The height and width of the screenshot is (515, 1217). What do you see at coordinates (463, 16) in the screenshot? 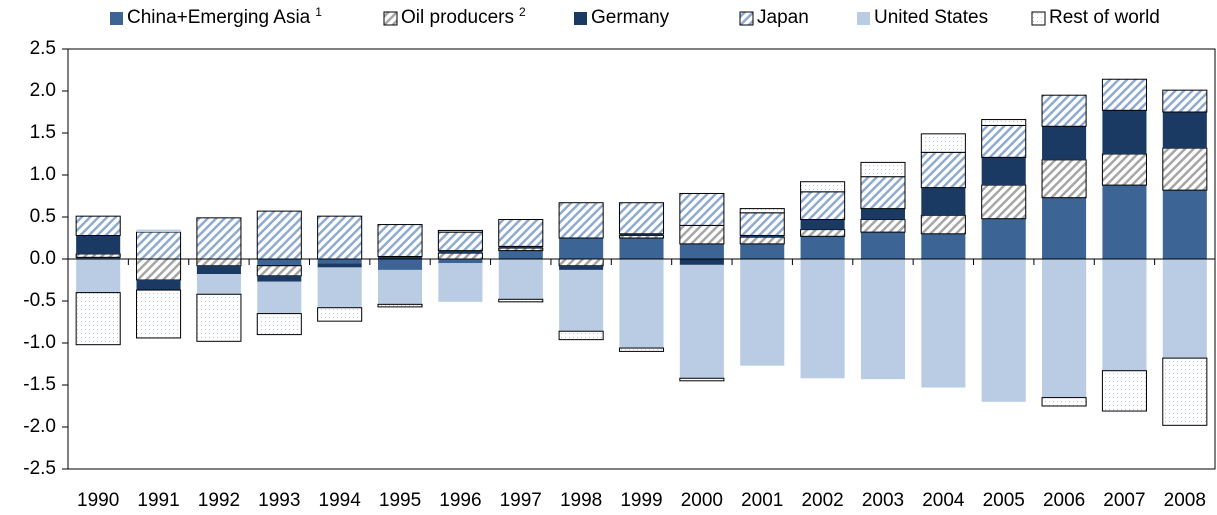
I see `legend-label: Oil producers 2` at bounding box center [463, 16].